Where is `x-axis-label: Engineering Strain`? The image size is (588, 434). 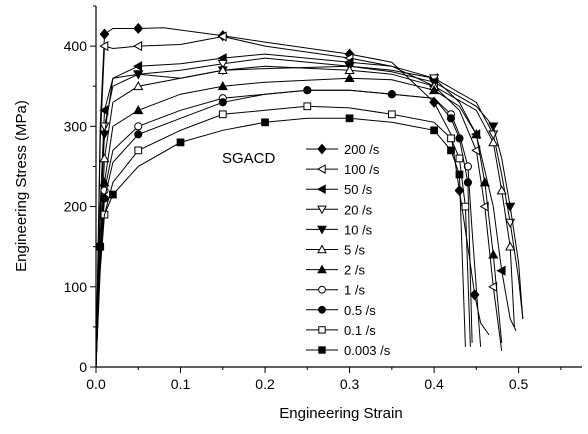 x-axis-label: Engineering Strain is located at coordinates (340, 413).